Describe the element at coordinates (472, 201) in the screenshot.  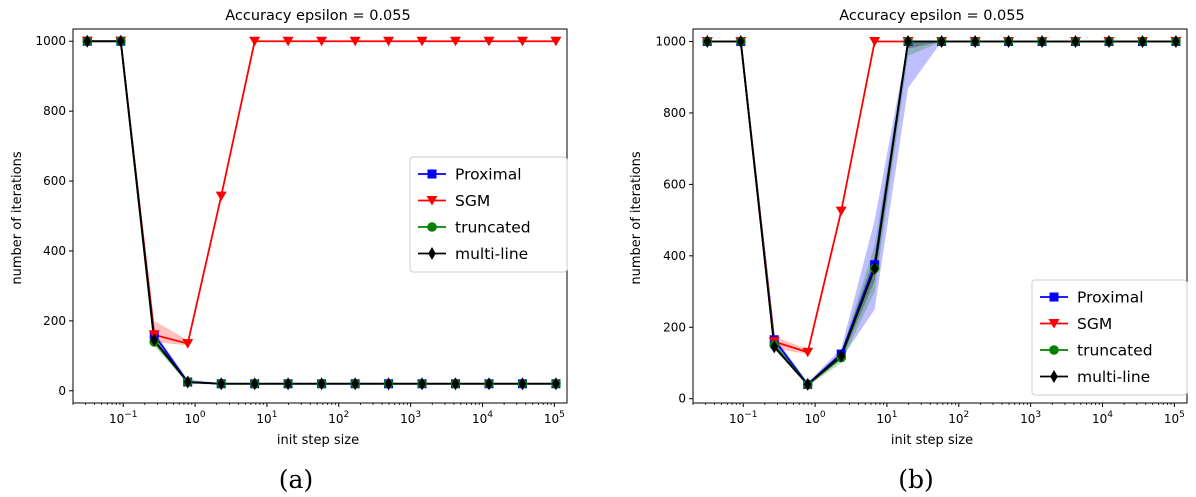
I see `legend-label: SGM` at that location.